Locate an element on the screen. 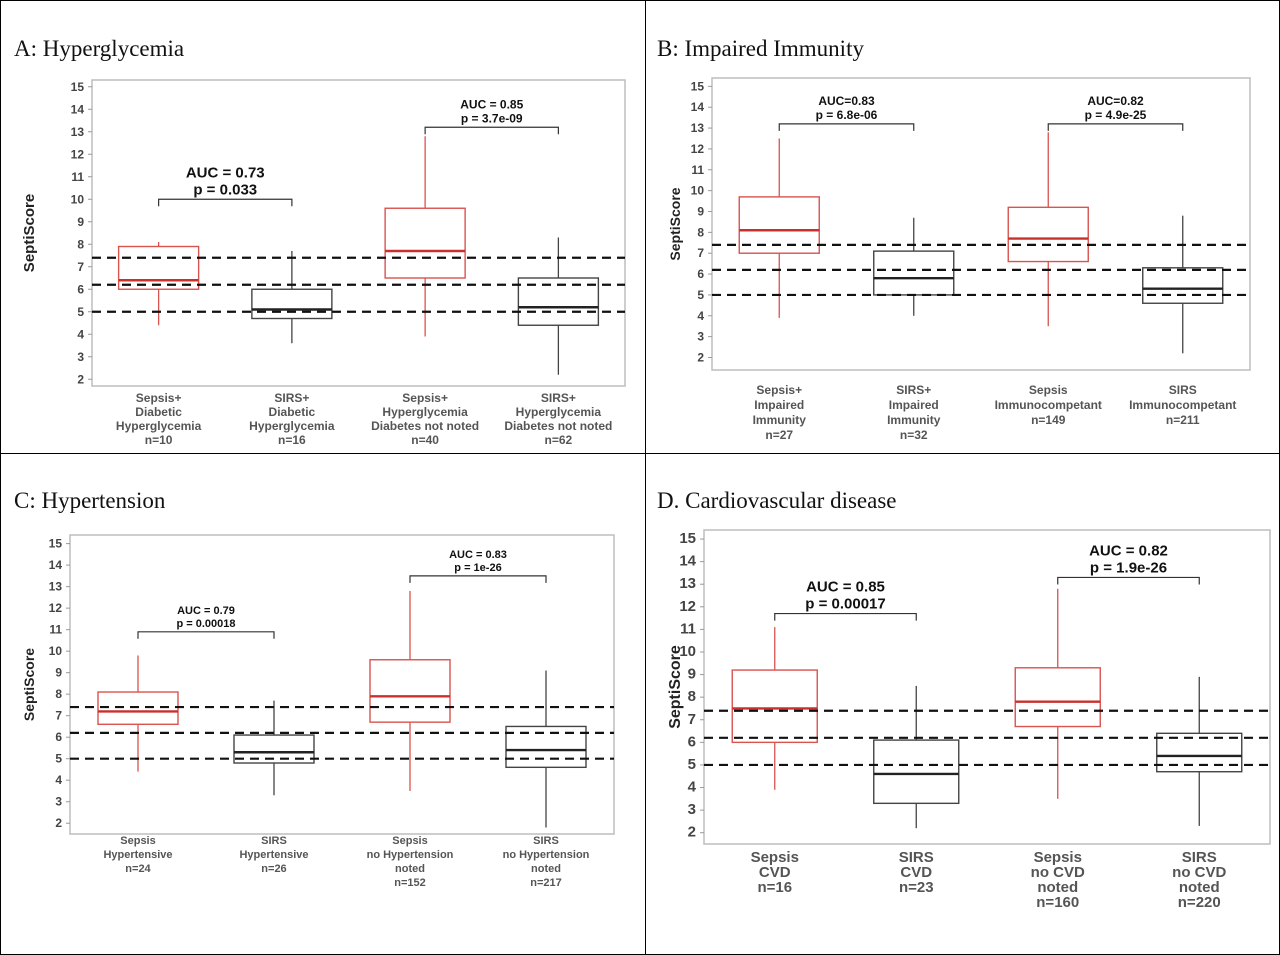 The image size is (1280, 955). y-tick-label: 11 is located at coordinates (55, 630).